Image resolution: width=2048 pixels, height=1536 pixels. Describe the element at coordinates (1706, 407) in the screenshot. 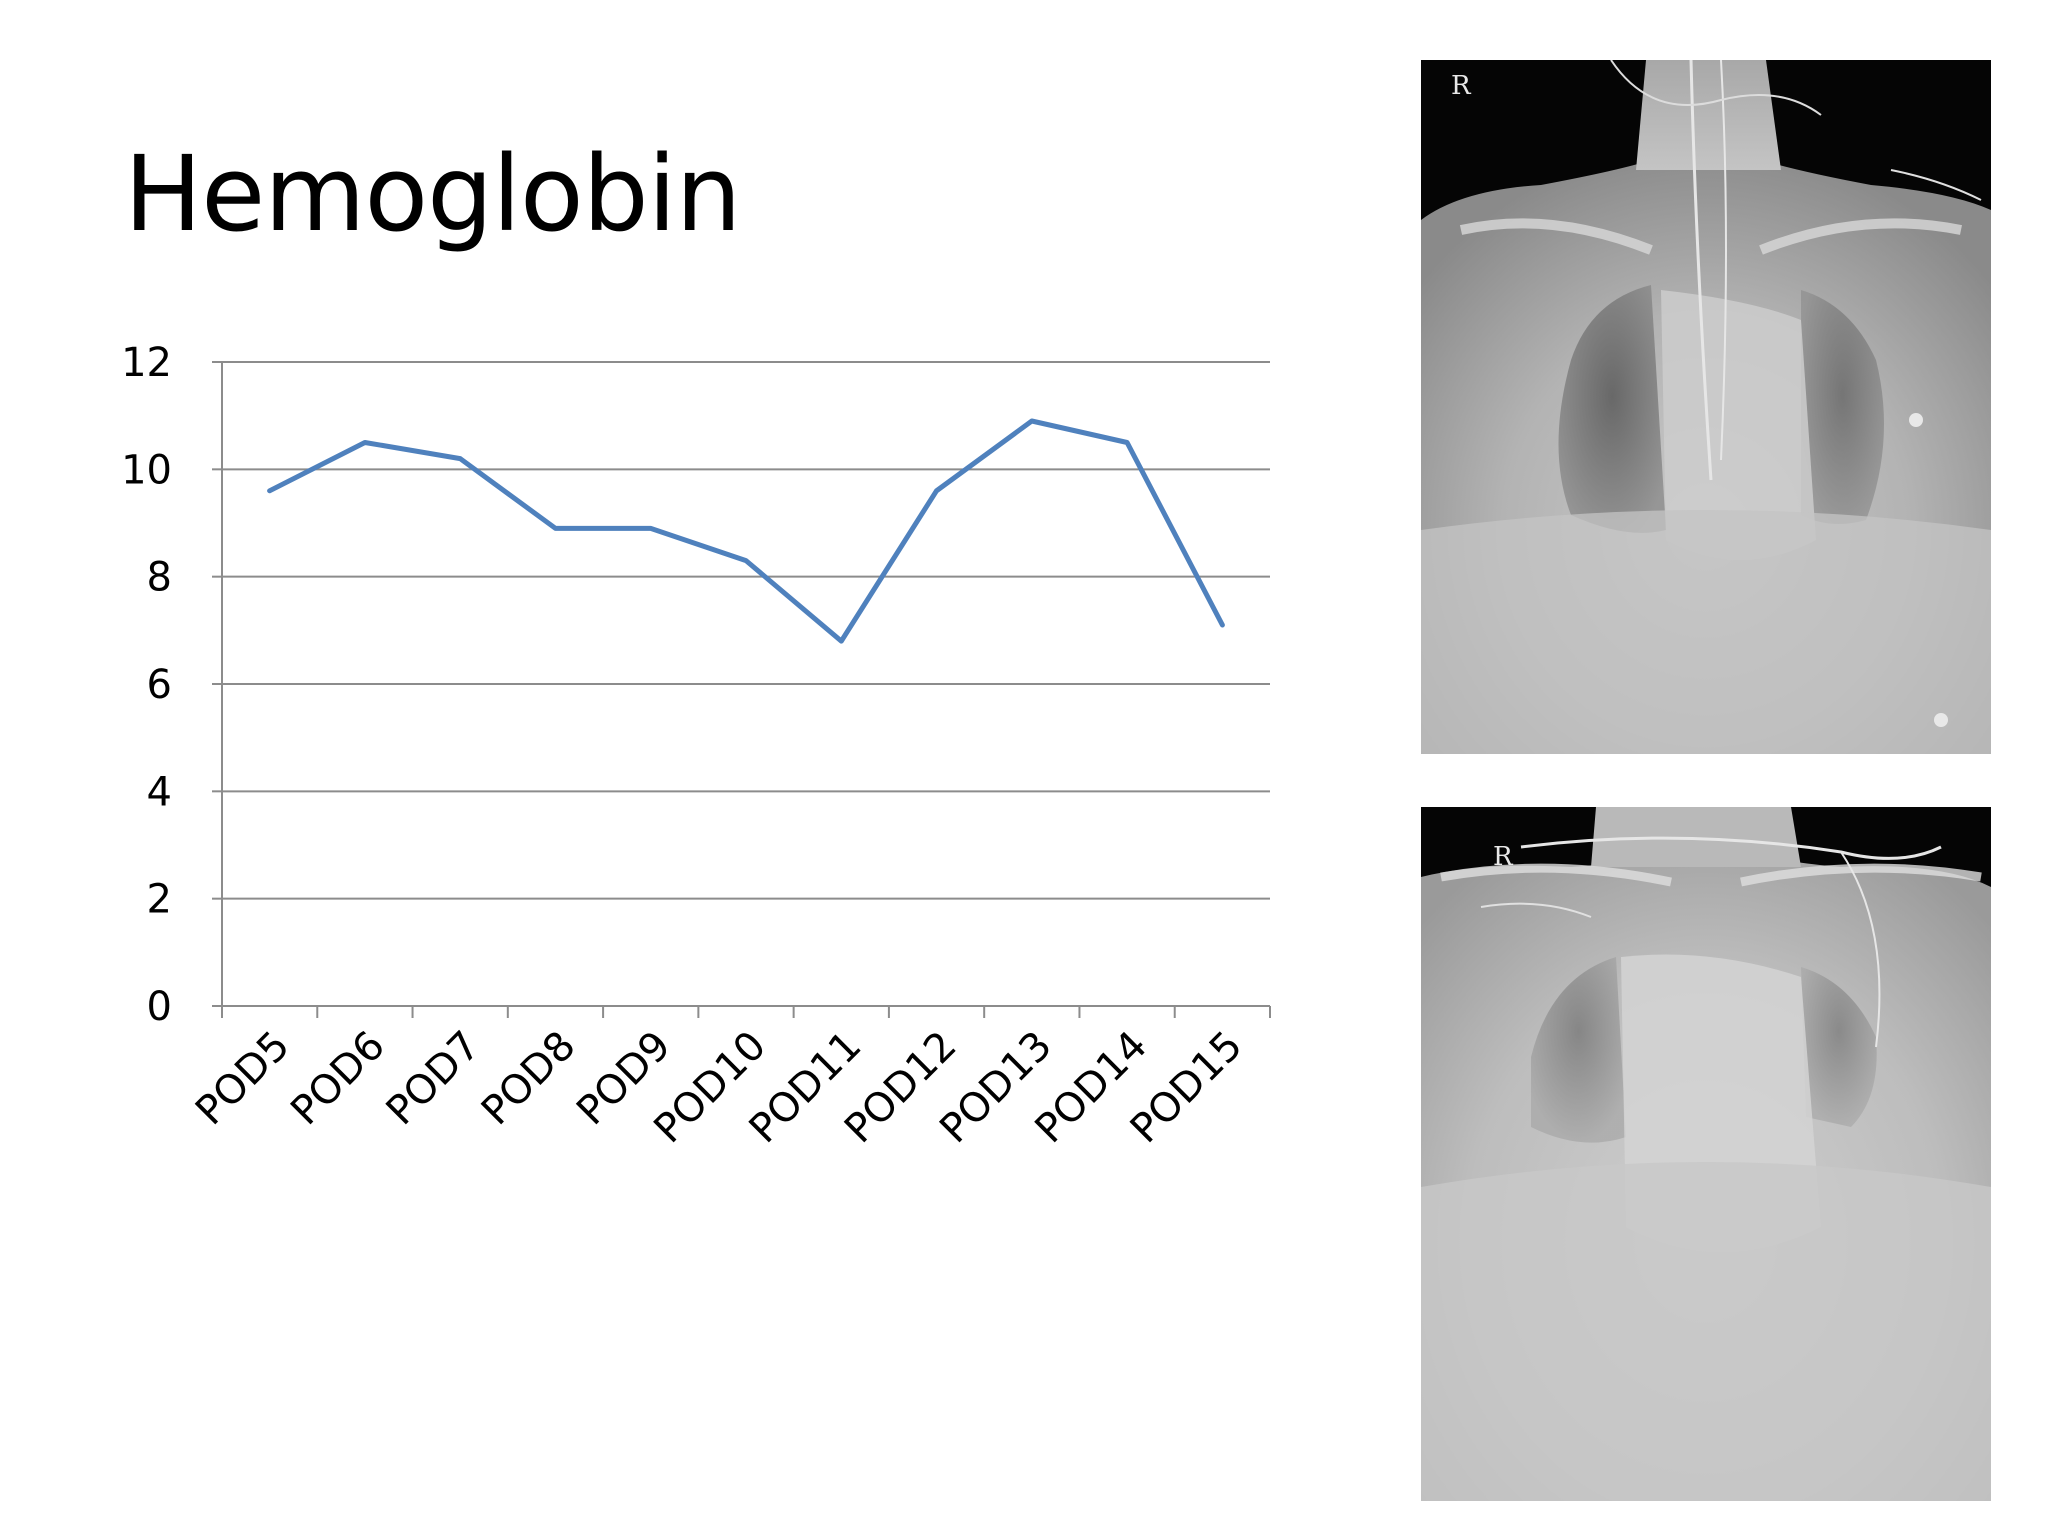

I see `chest-xray-image-top: R` at that location.